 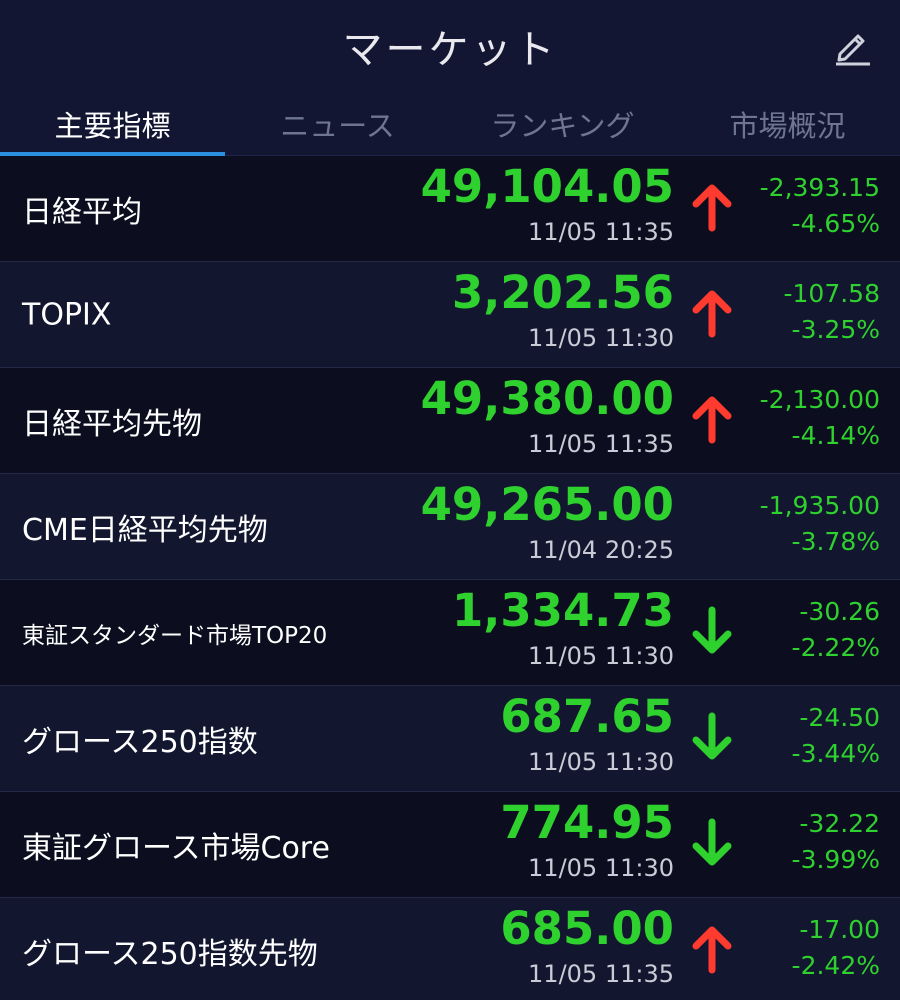 What do you see at coordinates (112, 124) in the screenshot?
I see `tab-main-indicators: 主要指標` at bounding box center [112, 124].